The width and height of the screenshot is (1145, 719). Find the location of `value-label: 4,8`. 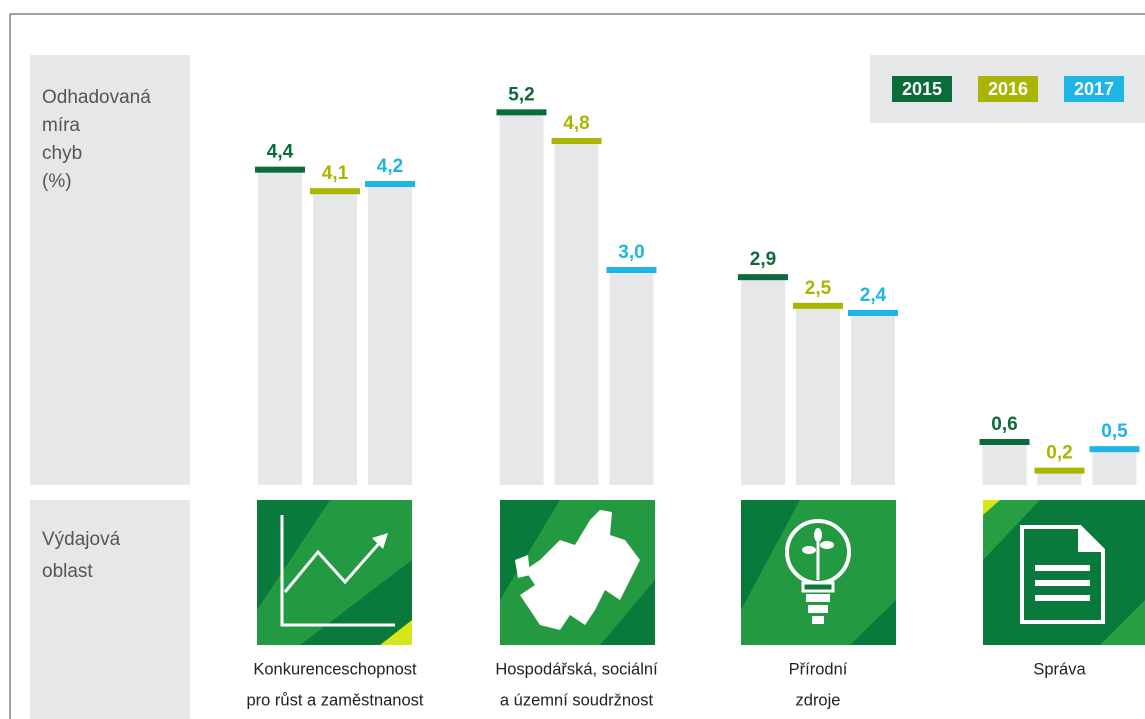

value-label: 4,8 is located at coordinates (576, 123).